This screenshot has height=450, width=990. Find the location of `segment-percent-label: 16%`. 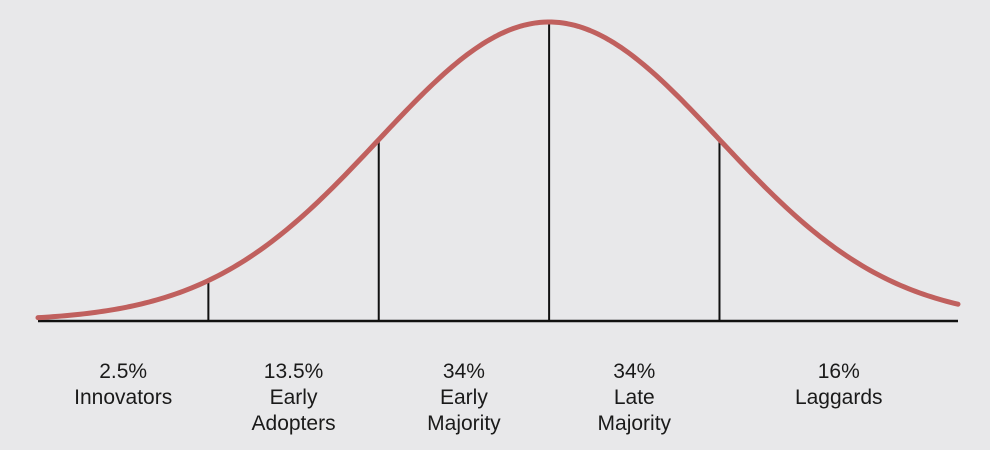

segment-percent-label: 16% is located at coordinates (839, 371).